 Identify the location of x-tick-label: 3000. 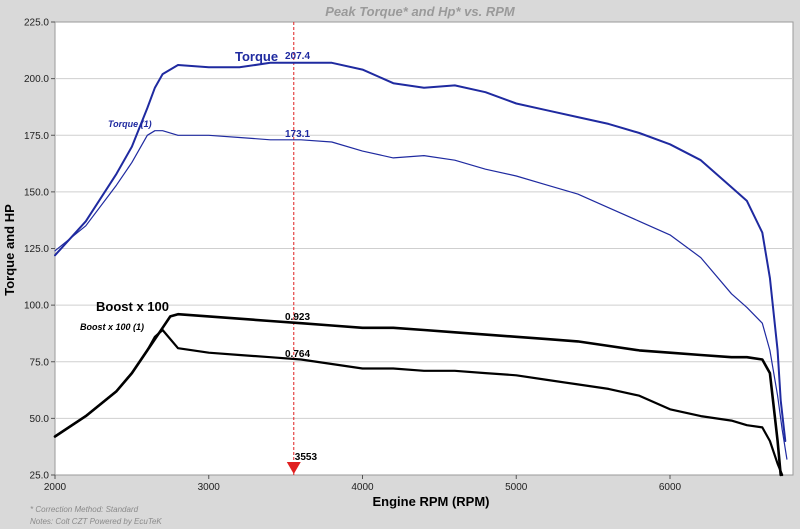
(209, 487).